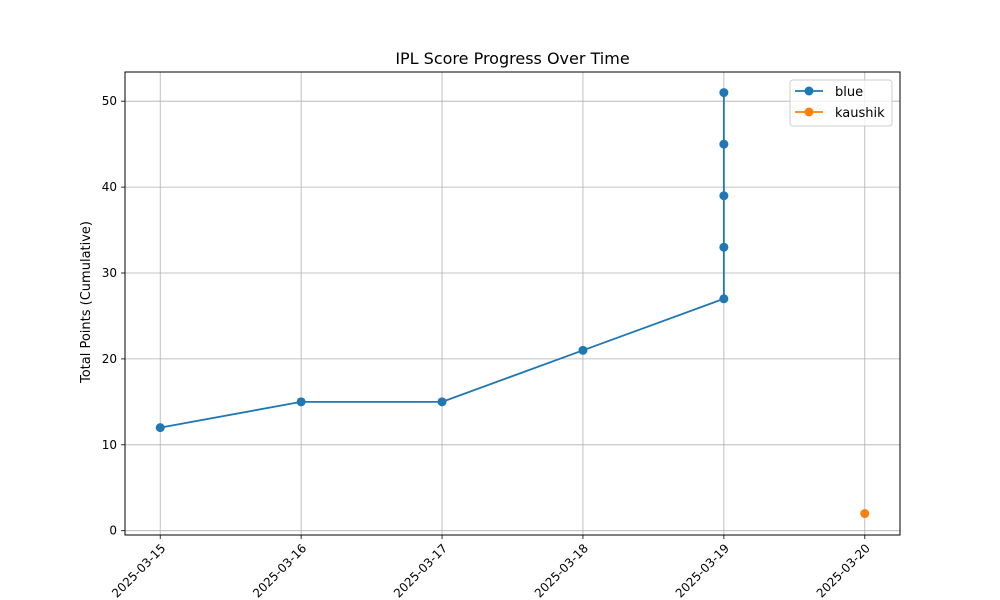  Describe the element at coordinates (86, 302) in the screenshot. I see `y-axis-label: Total Points (Cumulative)` at that location.